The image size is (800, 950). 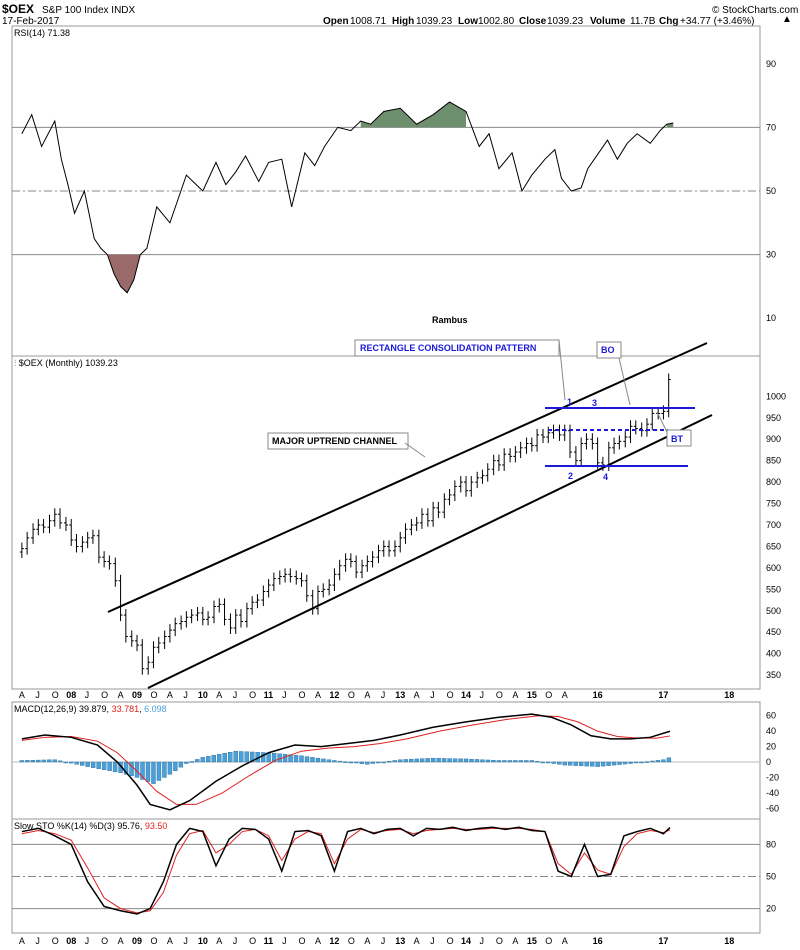 What do you see at coordinates (185, 695) in the screenshot?
I see `main-axis-month-label: J` at bounding box center [185, 695].